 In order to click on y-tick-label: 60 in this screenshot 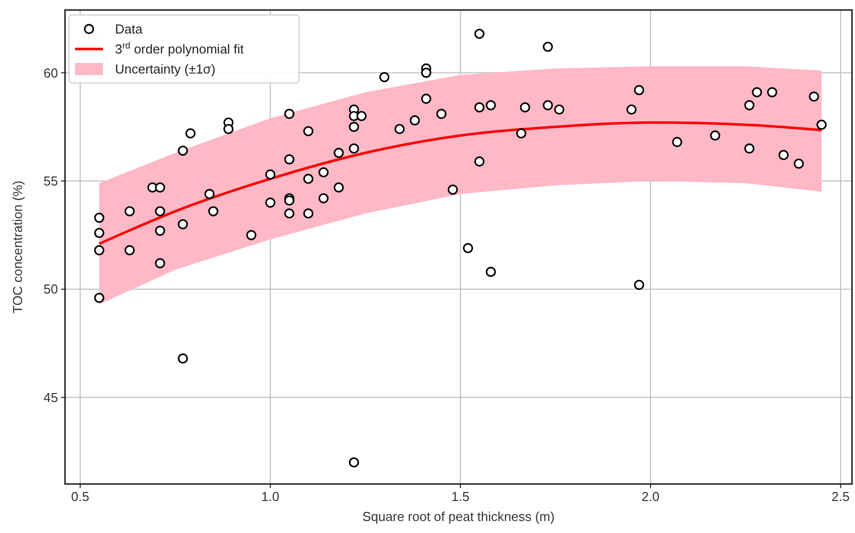, I will do `click(51, 72)`.